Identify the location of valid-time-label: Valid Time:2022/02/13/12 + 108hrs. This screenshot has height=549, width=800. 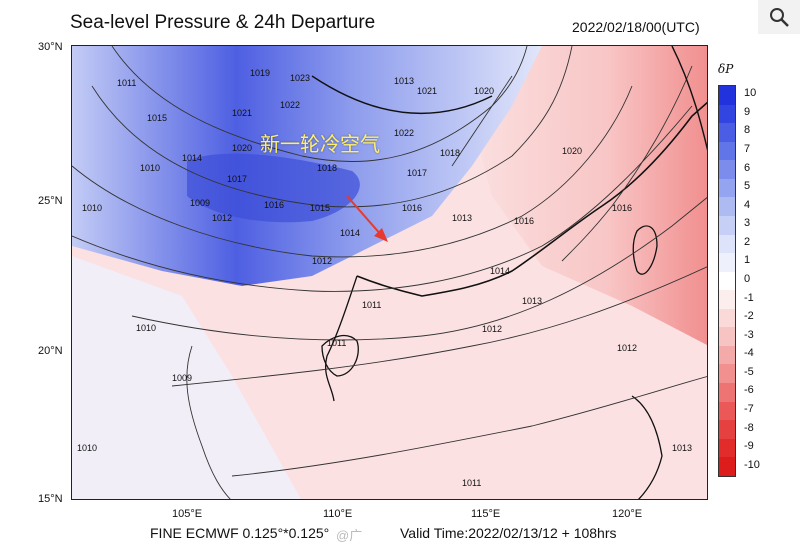
(508, 533).